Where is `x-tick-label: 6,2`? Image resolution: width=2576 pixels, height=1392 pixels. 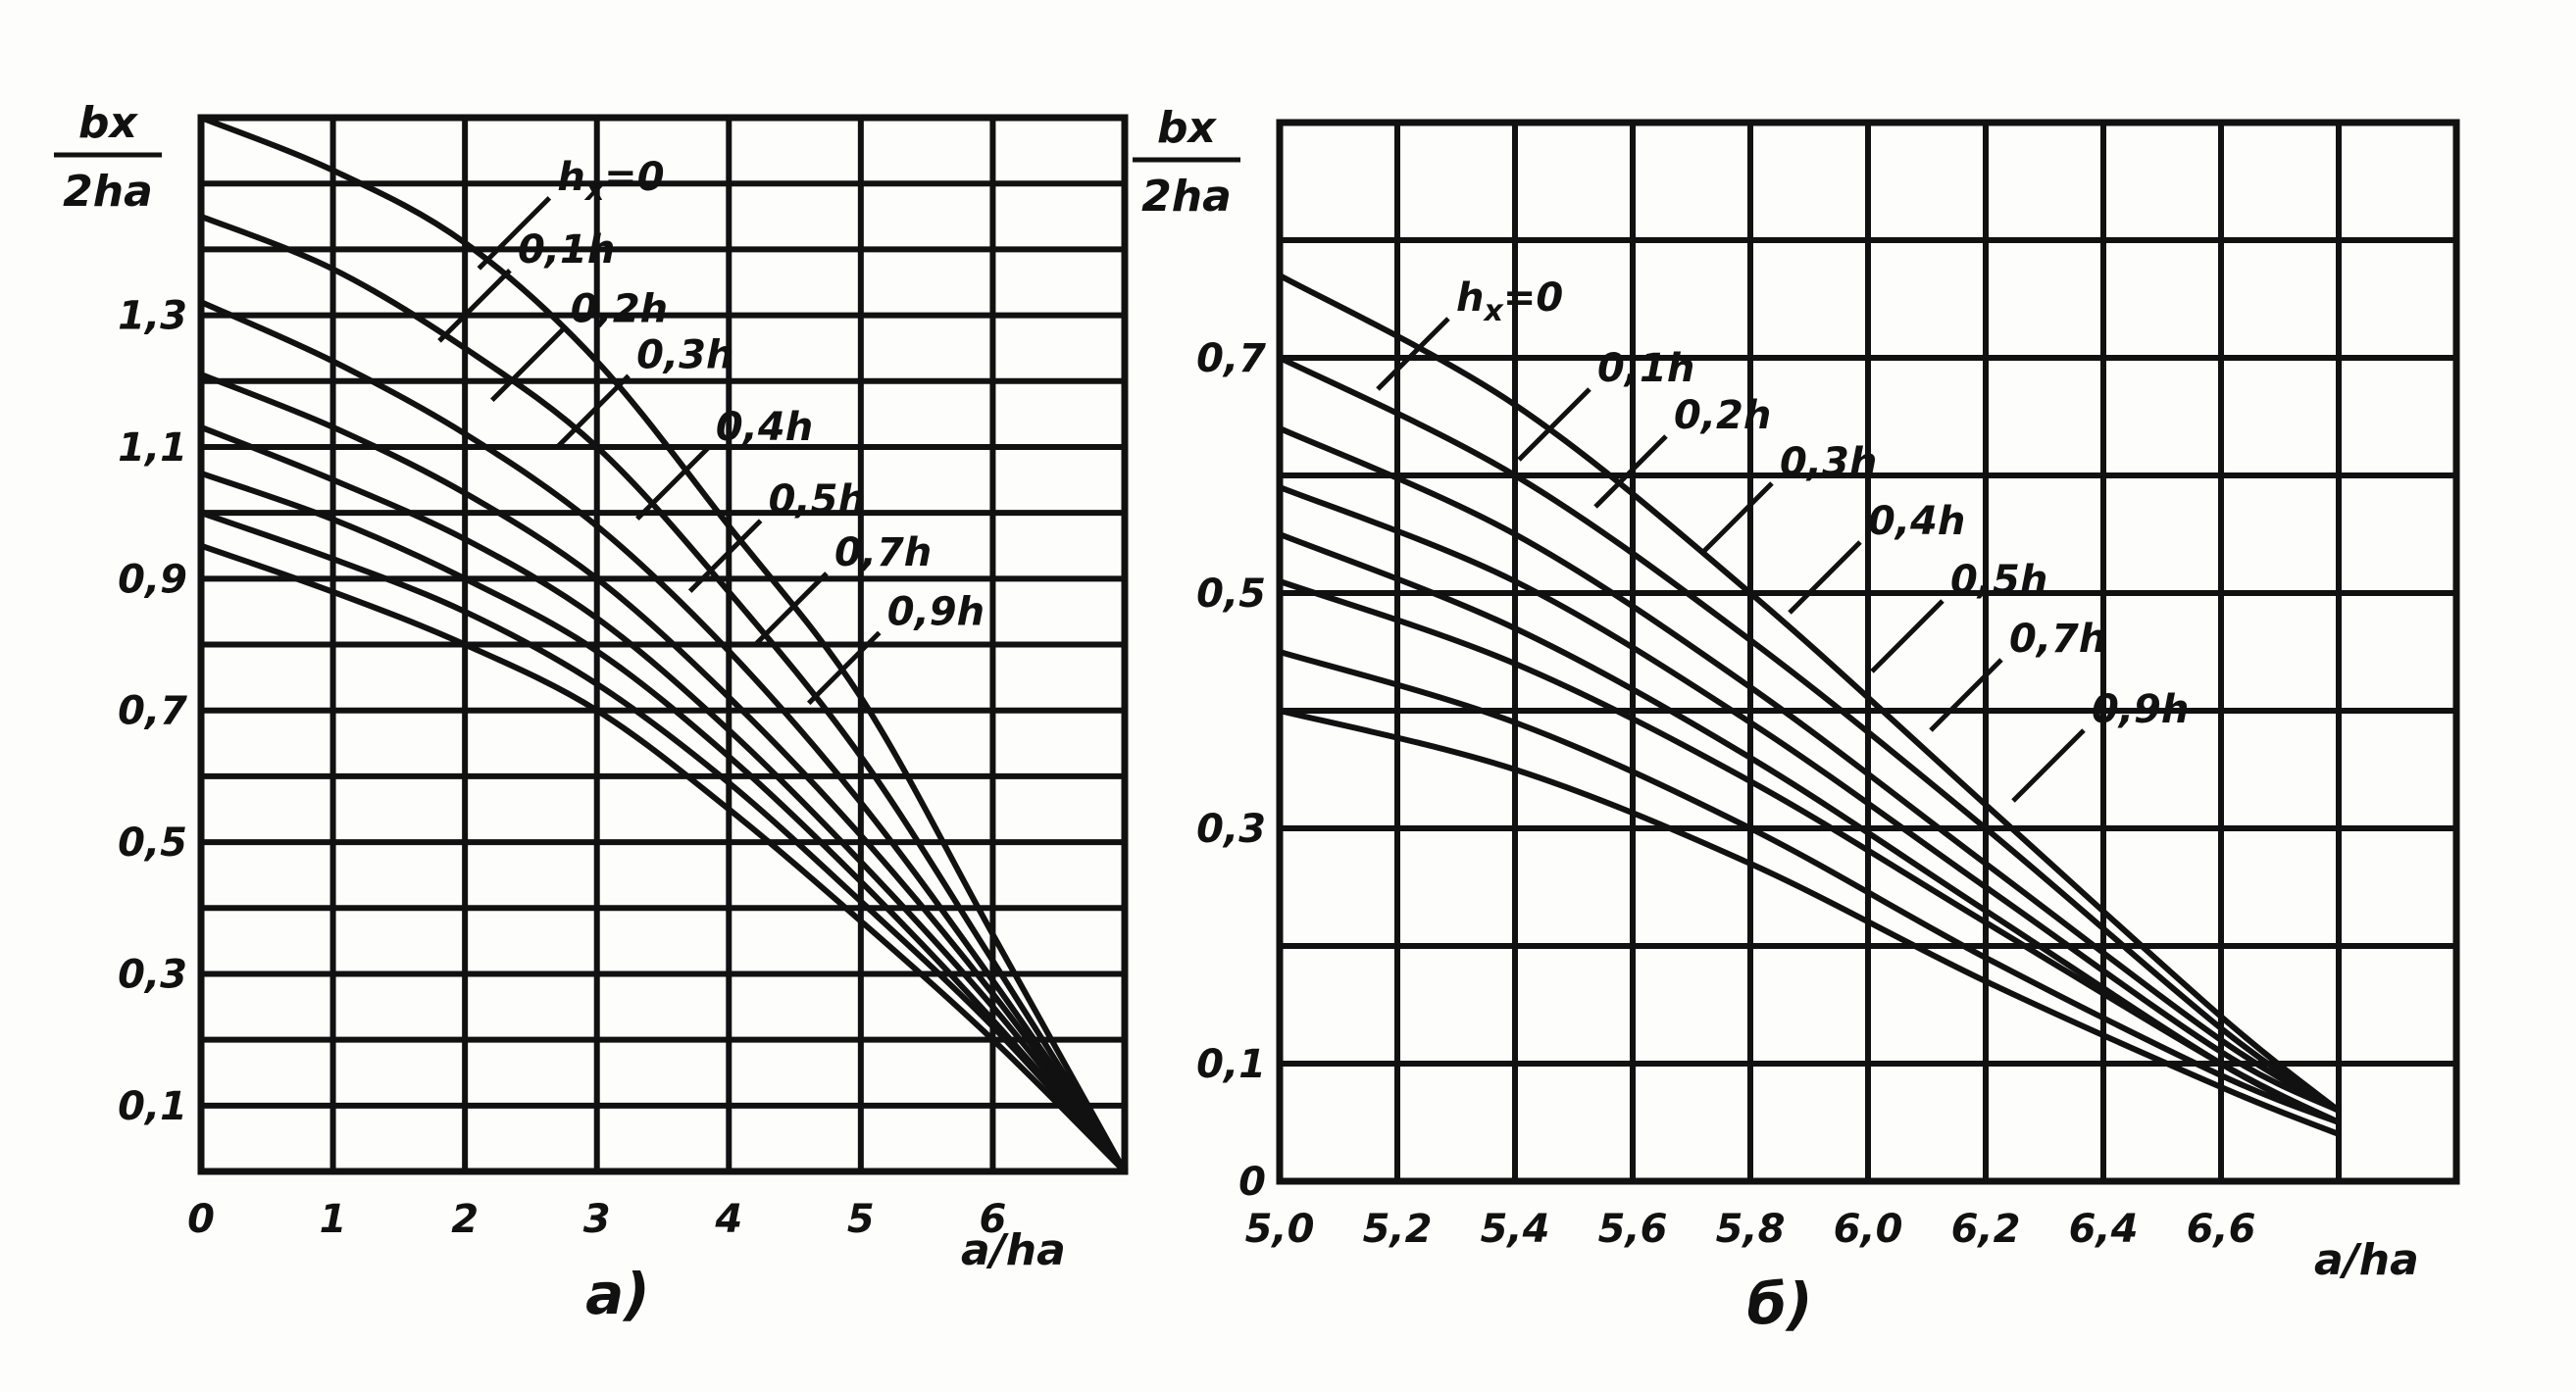 x-tick-label: 6,2 is located at coordinates (1986, 1229).